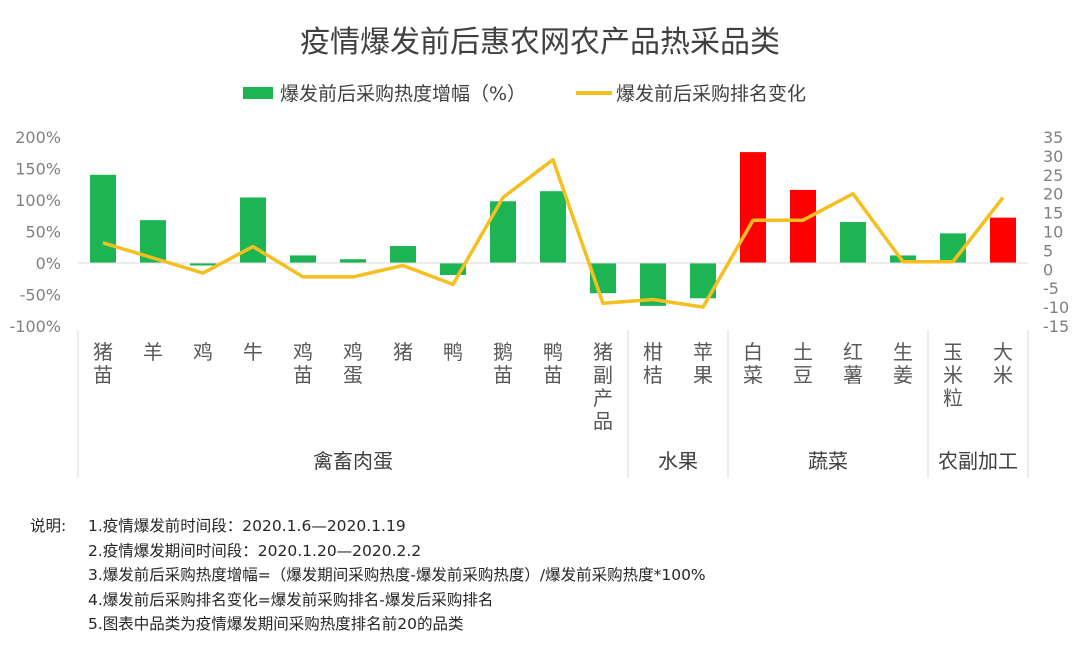 This screenshot has width=1080, height=659. I want to click on note-2: 2.疫情爆发期间时间段：2020.1.20—2020.2.2, so click(255, 550).